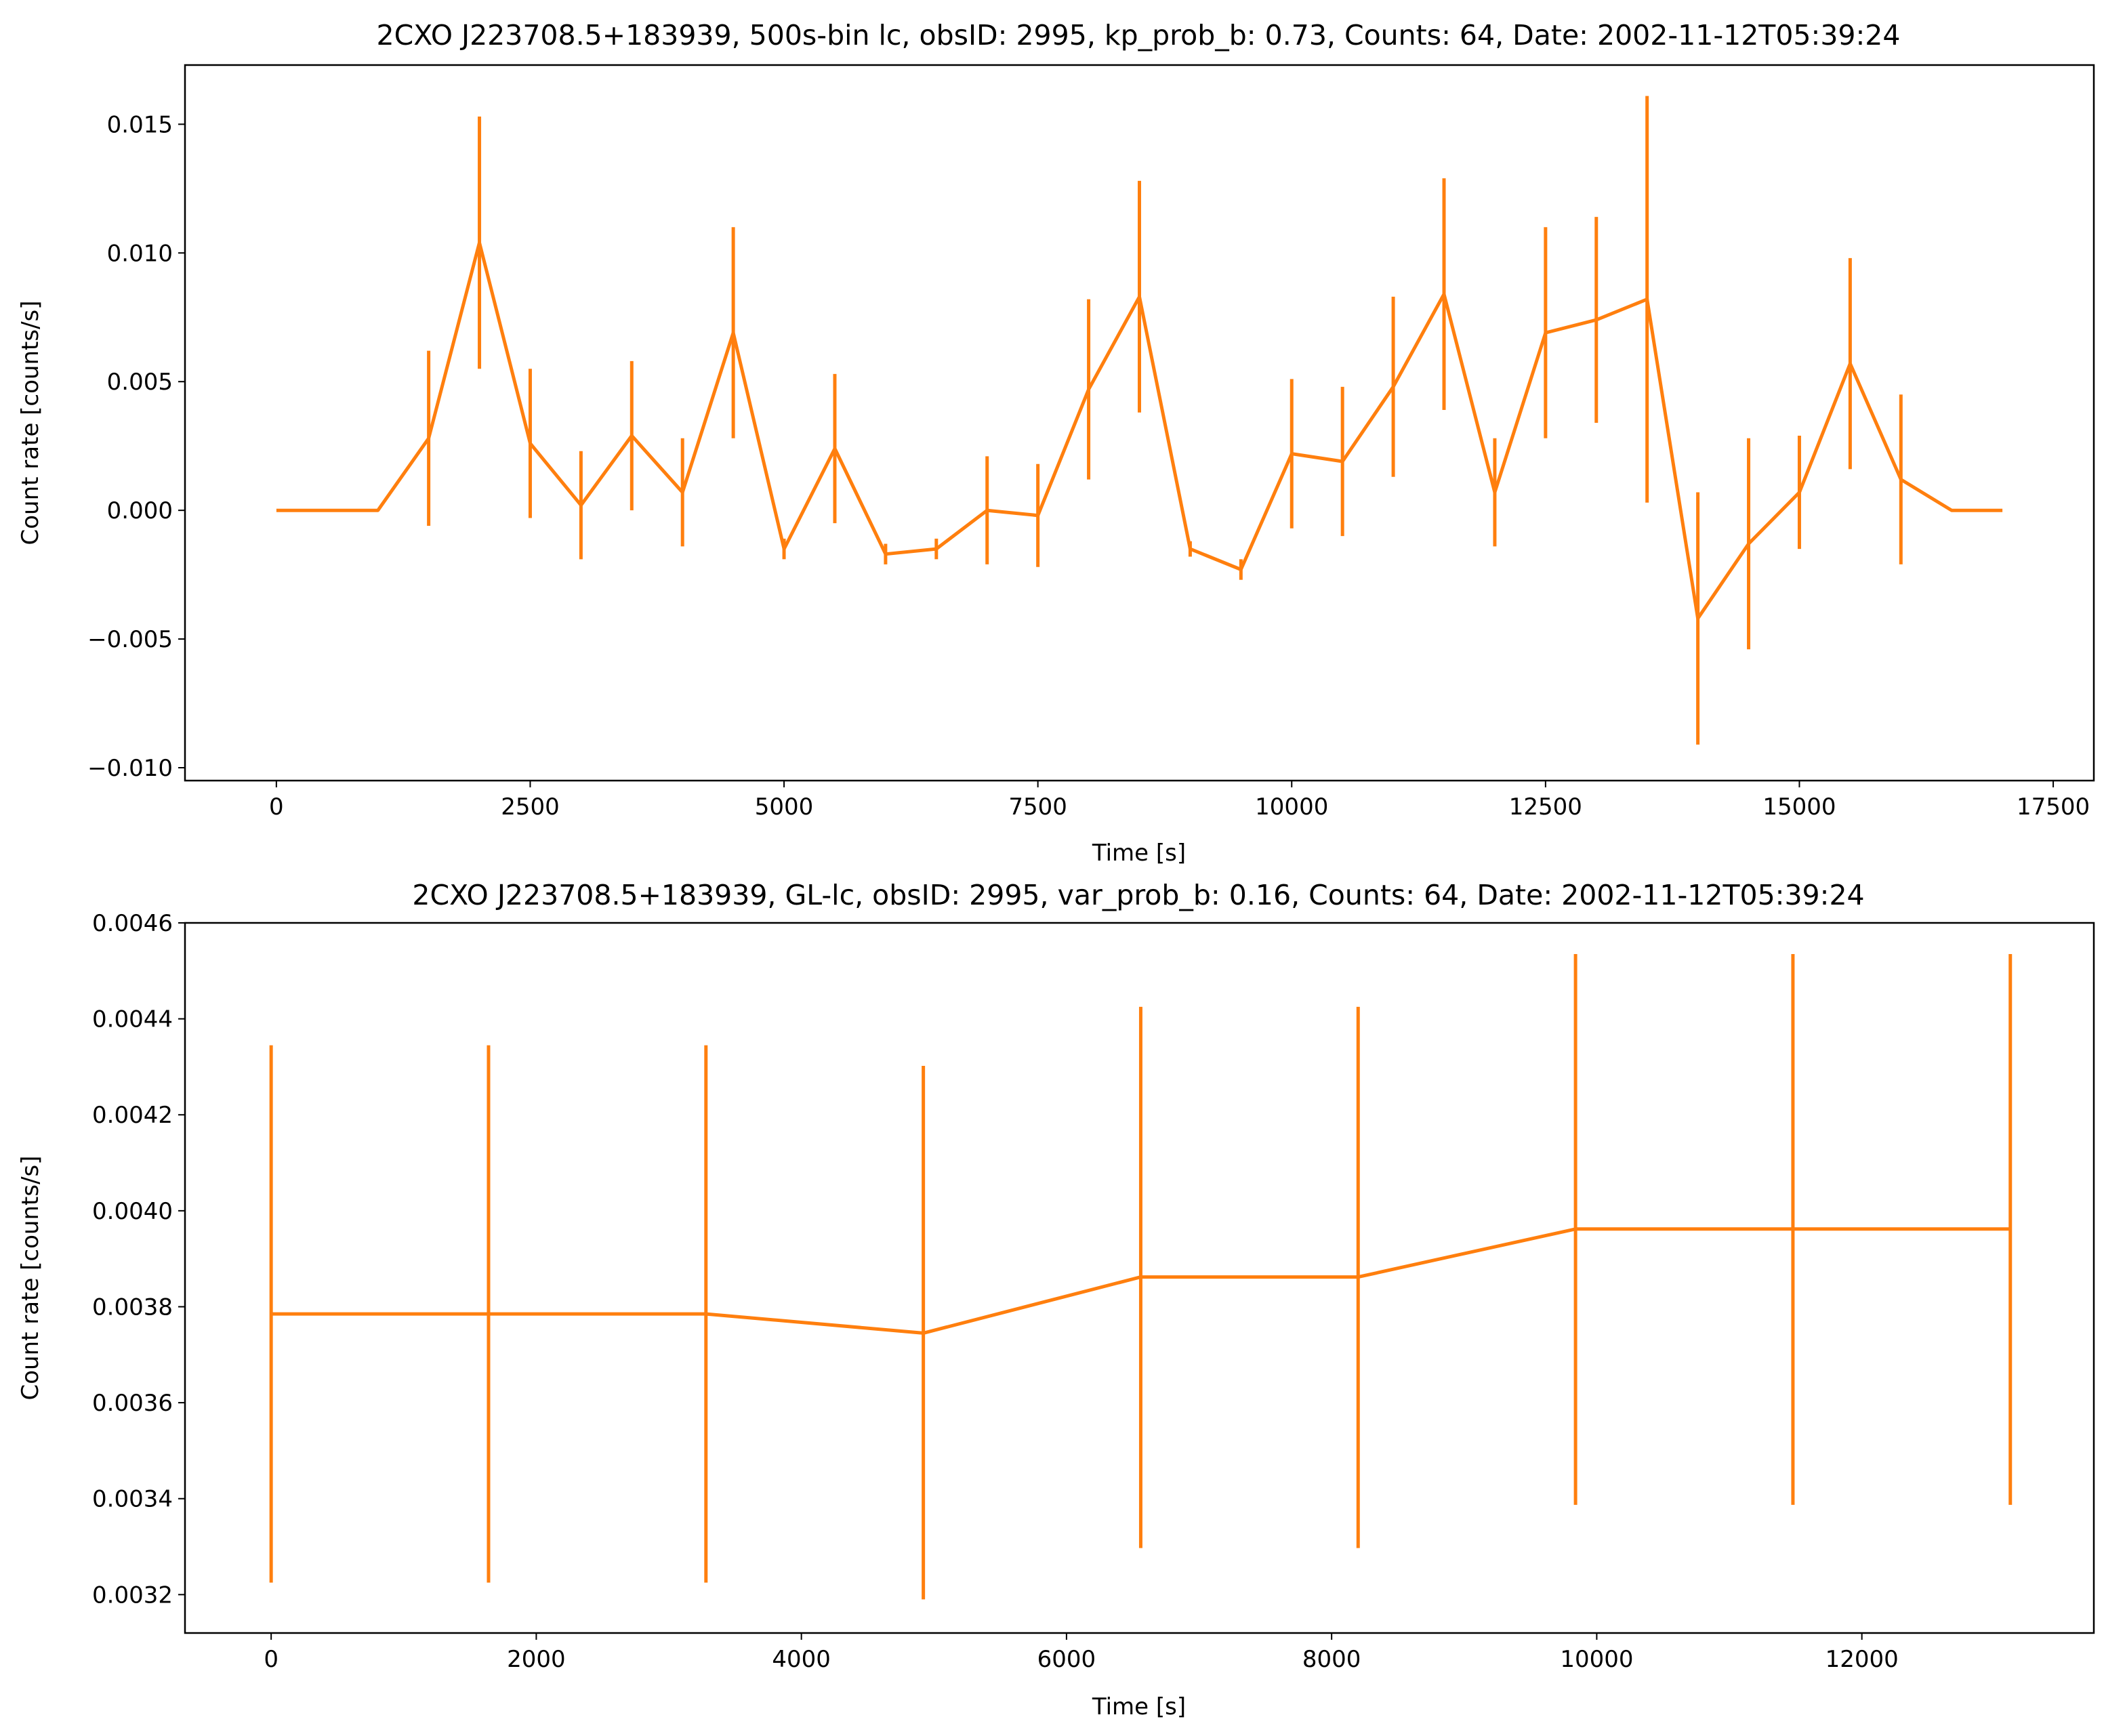 The image size is (2104, 1736). I want to click on bottom-y-tick-label: 0.0040, so click(132, 1211).